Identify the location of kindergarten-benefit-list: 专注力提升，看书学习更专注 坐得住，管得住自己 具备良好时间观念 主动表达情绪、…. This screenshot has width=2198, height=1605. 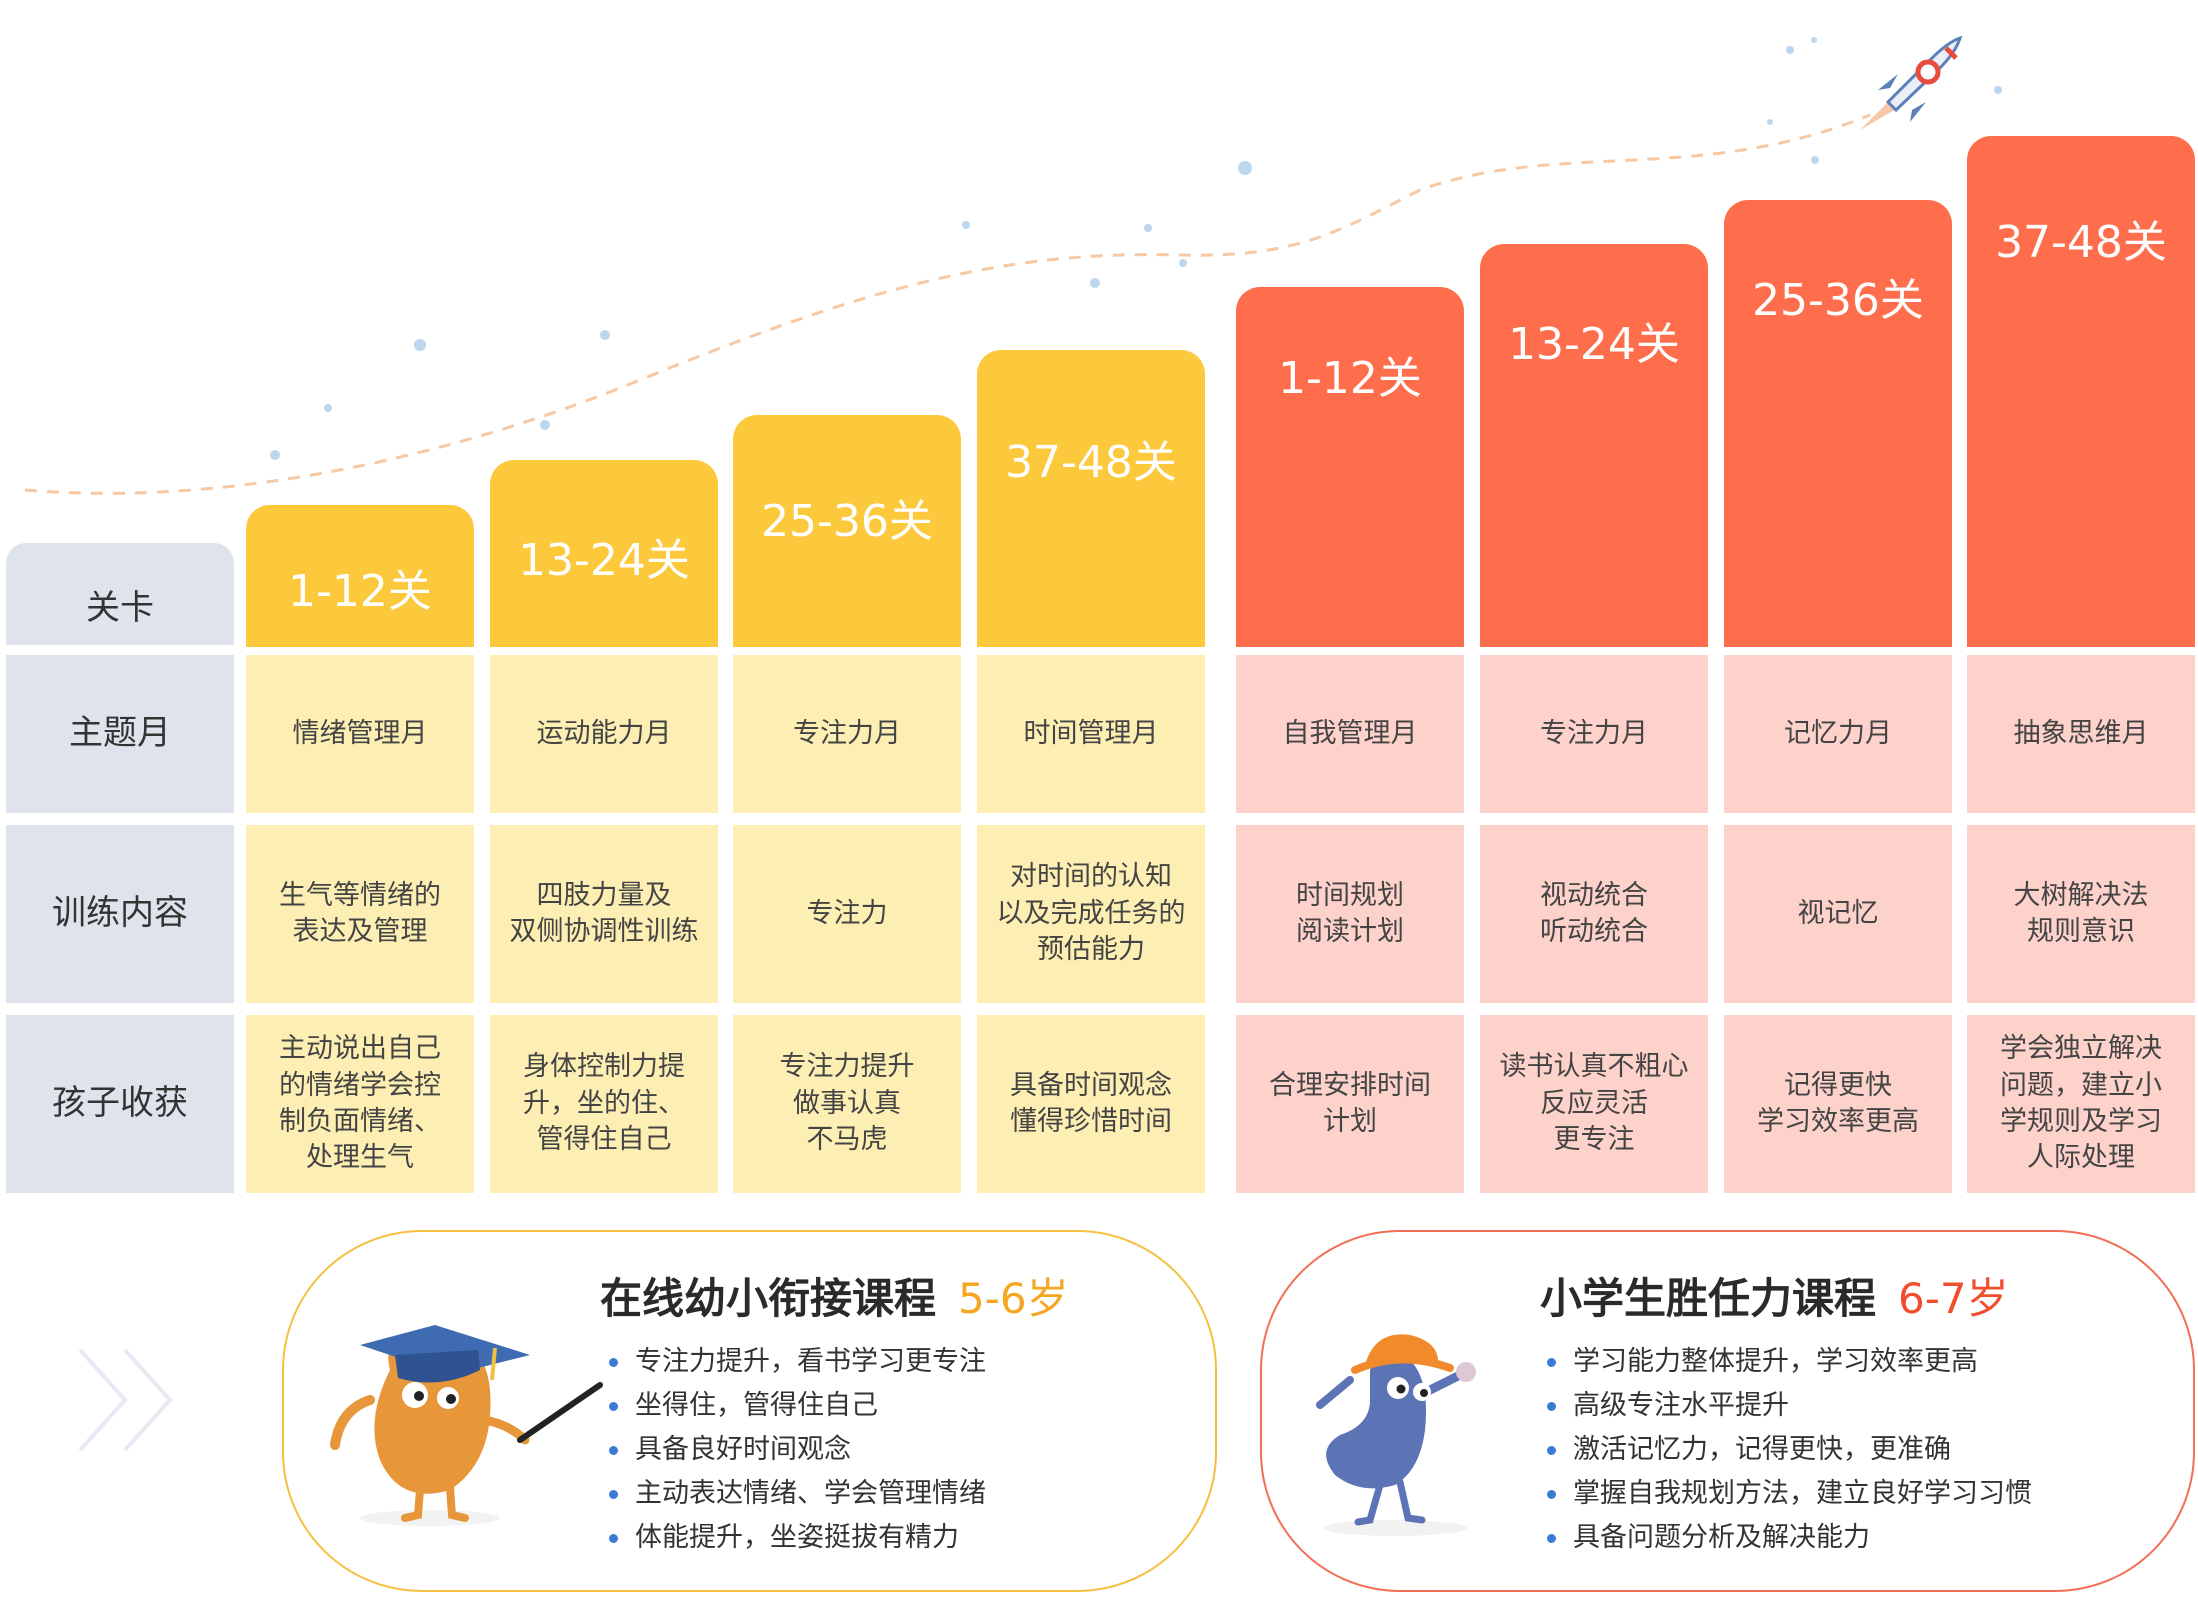
(796, 1450).